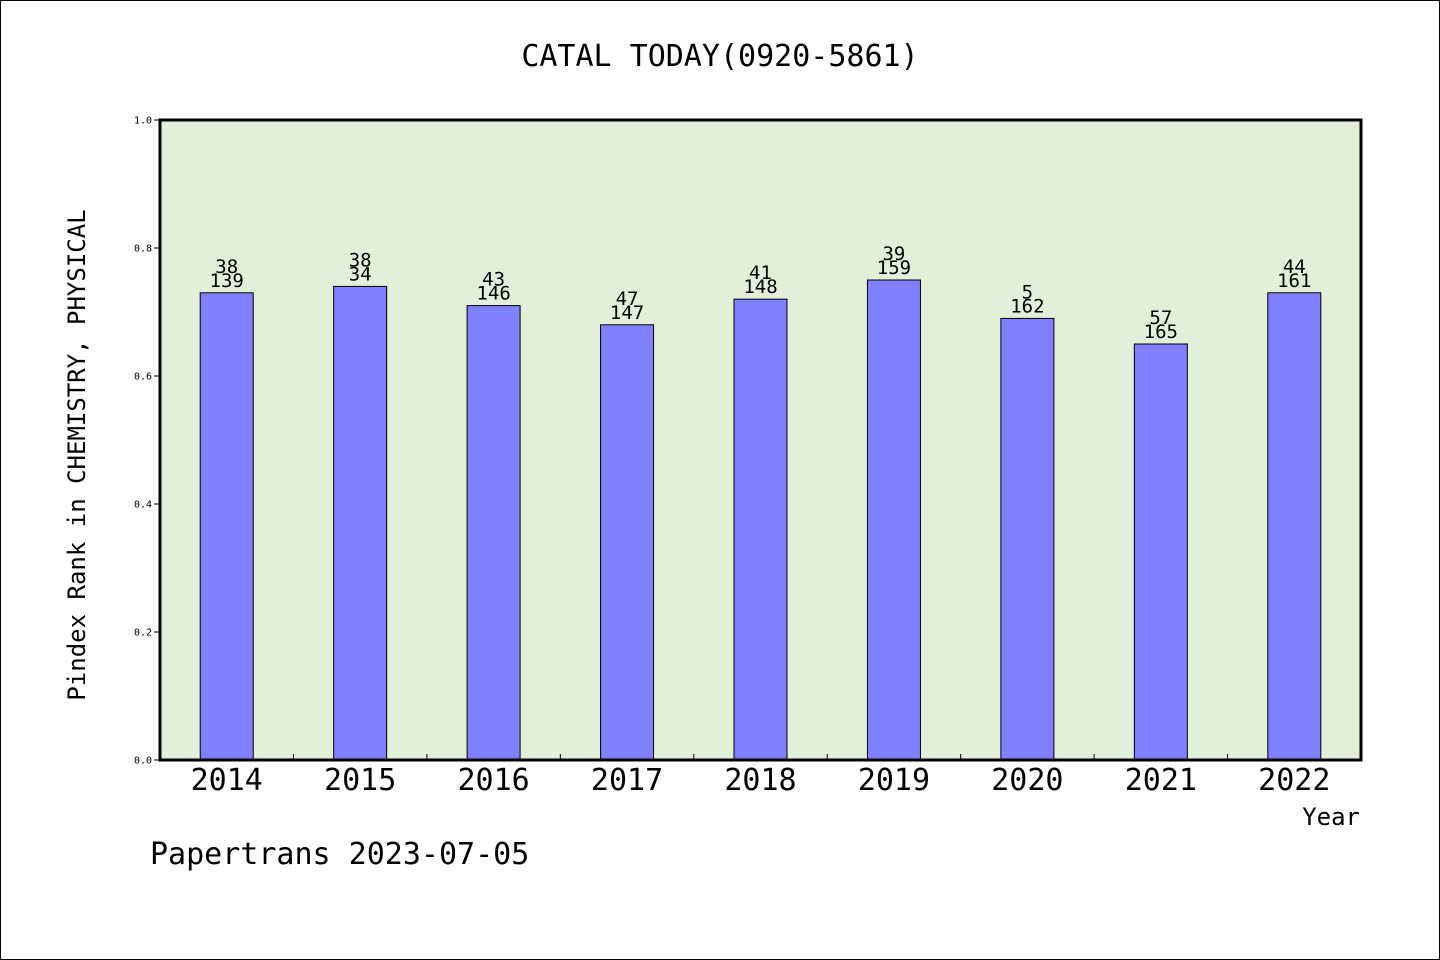 The height and width of the screenshot is (960, 1440). Describe the element at coordinates (627, 299) in the screenshot. I see `bar-label-top: 47` at that location.